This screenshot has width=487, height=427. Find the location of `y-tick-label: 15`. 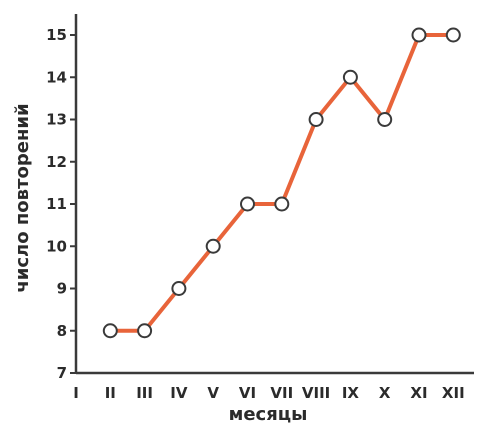

y-tick-label: 15 is located at coordinates (56, 35).